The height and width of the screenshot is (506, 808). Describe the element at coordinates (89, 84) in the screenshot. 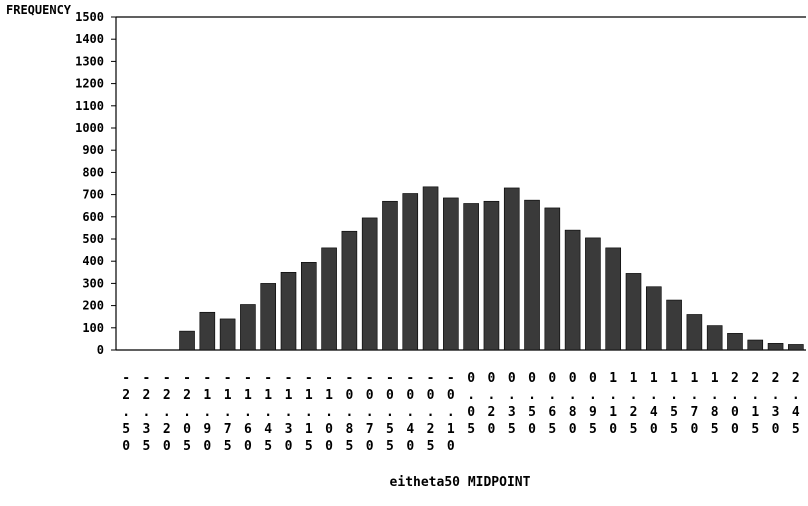

I see `y-tick-label: 1200` at that location.